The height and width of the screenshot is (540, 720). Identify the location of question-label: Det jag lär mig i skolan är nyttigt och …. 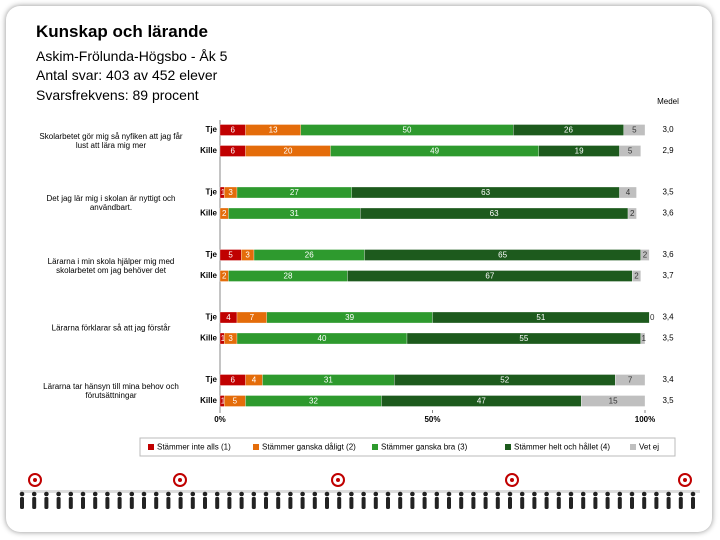
(111, 203).